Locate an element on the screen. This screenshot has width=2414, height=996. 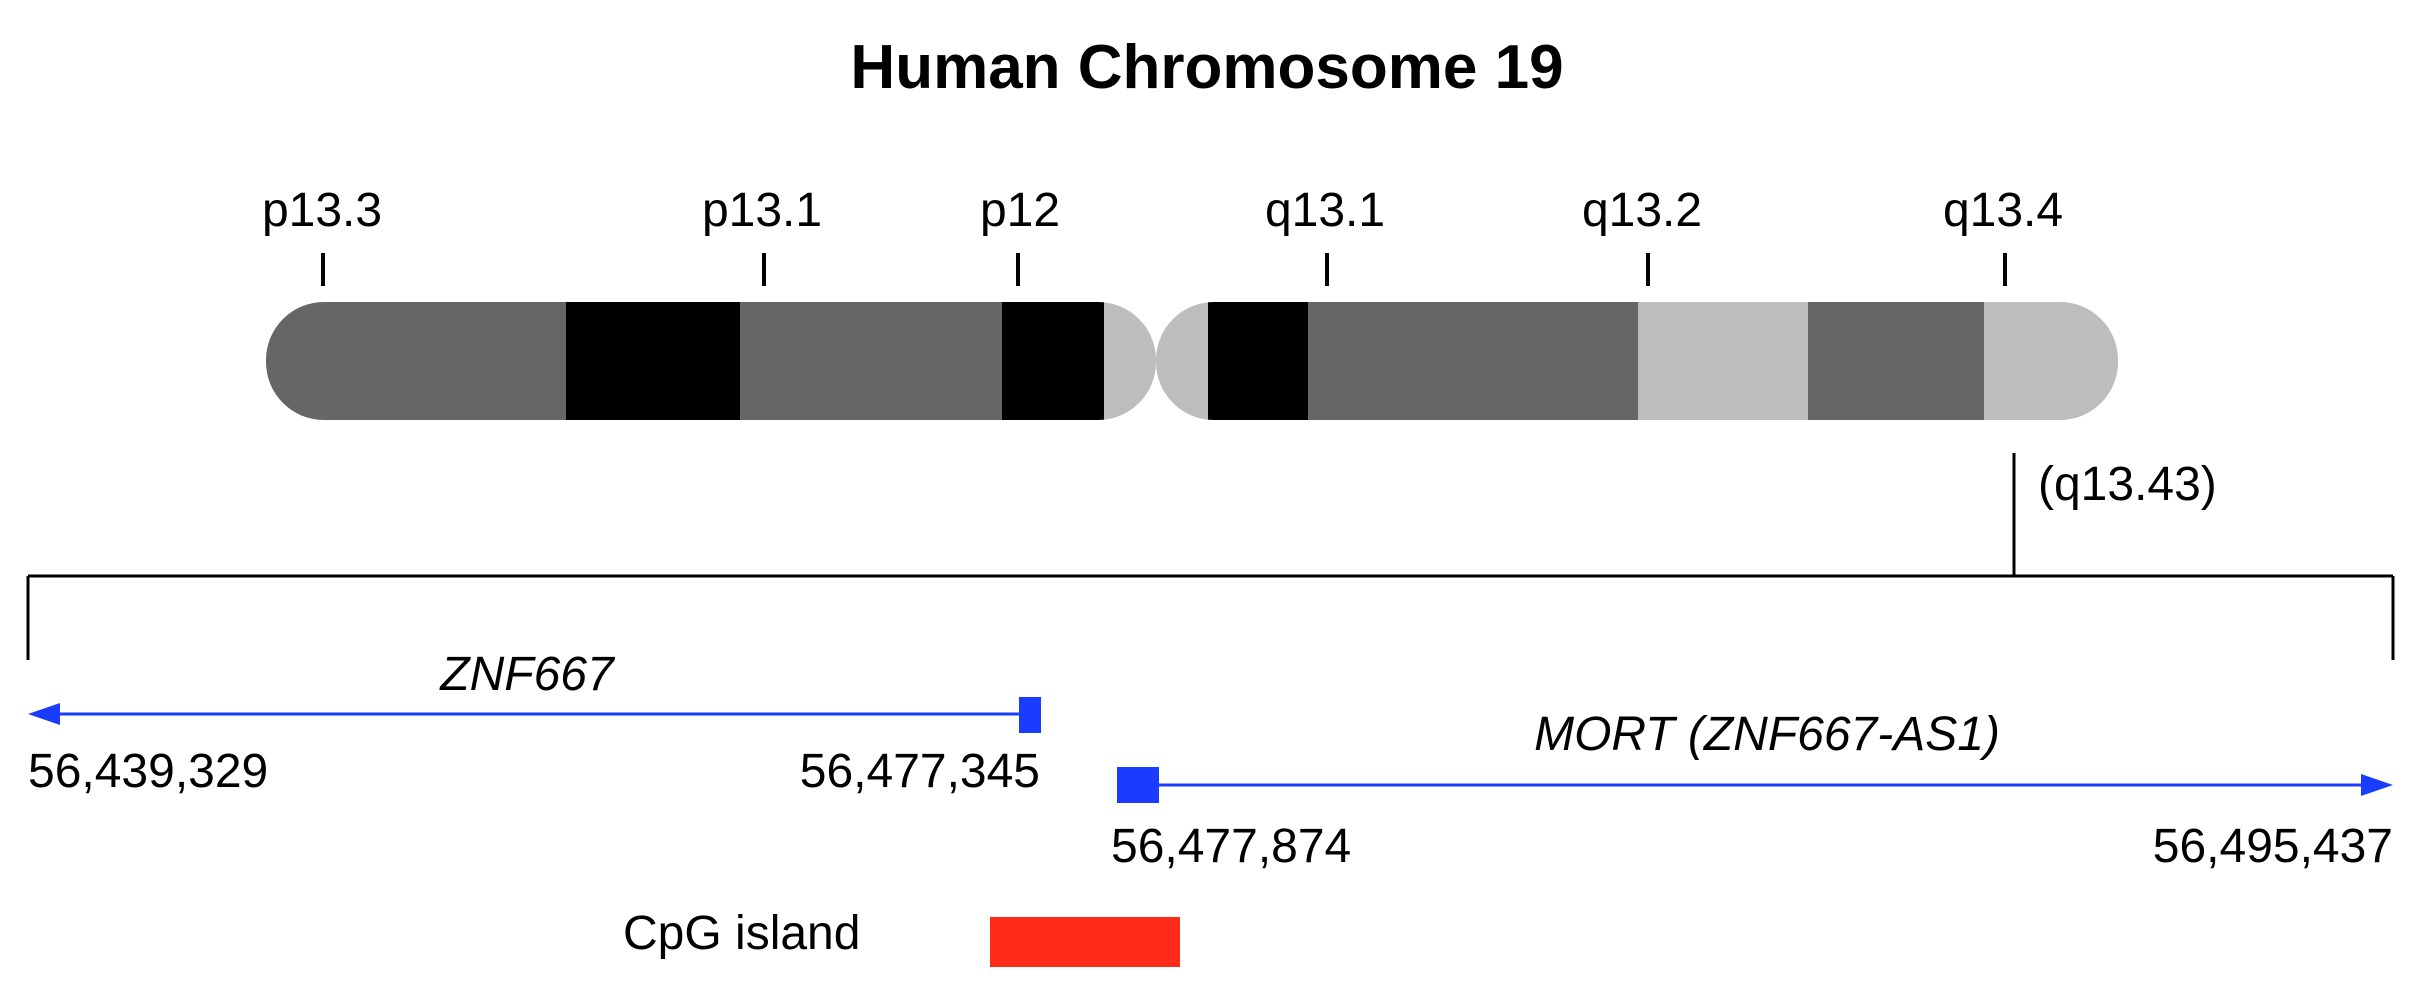
gene-arrowhead-mort is located at coordinates (2377, 785).